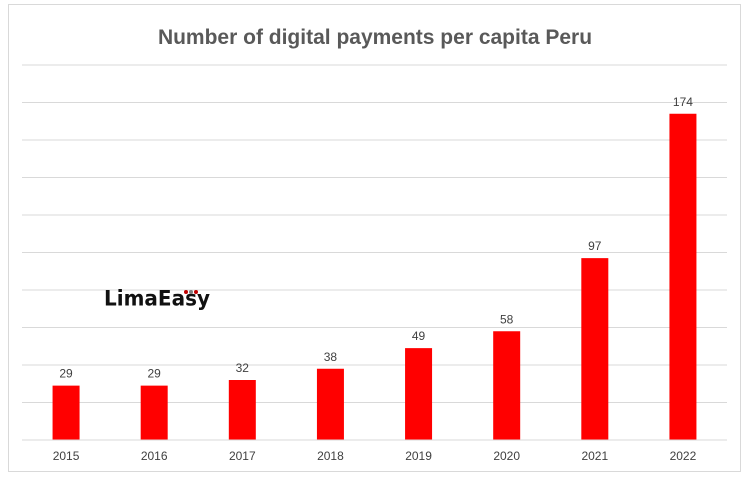 This screenshot has width=750, height=483. What do you see at coordinates (154, 412) in the screenshot?
I see `bar-2016` at bounding box center [154, 412].